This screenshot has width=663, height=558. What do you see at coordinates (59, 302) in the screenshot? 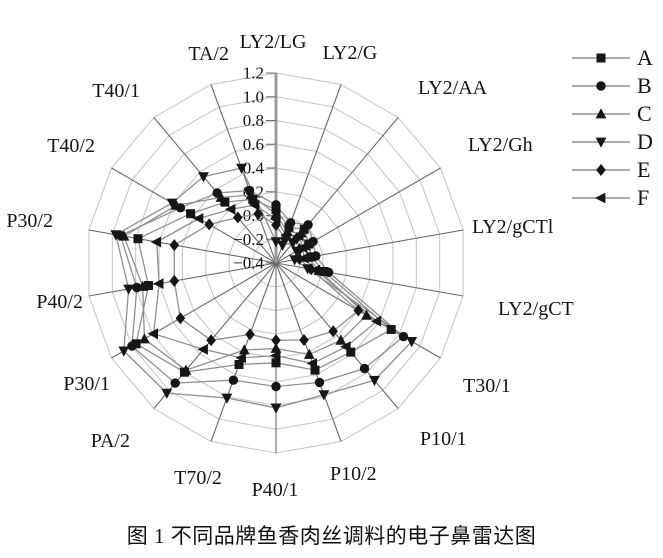
I see `category-label: P40/2` at bounding box center [59, 302].